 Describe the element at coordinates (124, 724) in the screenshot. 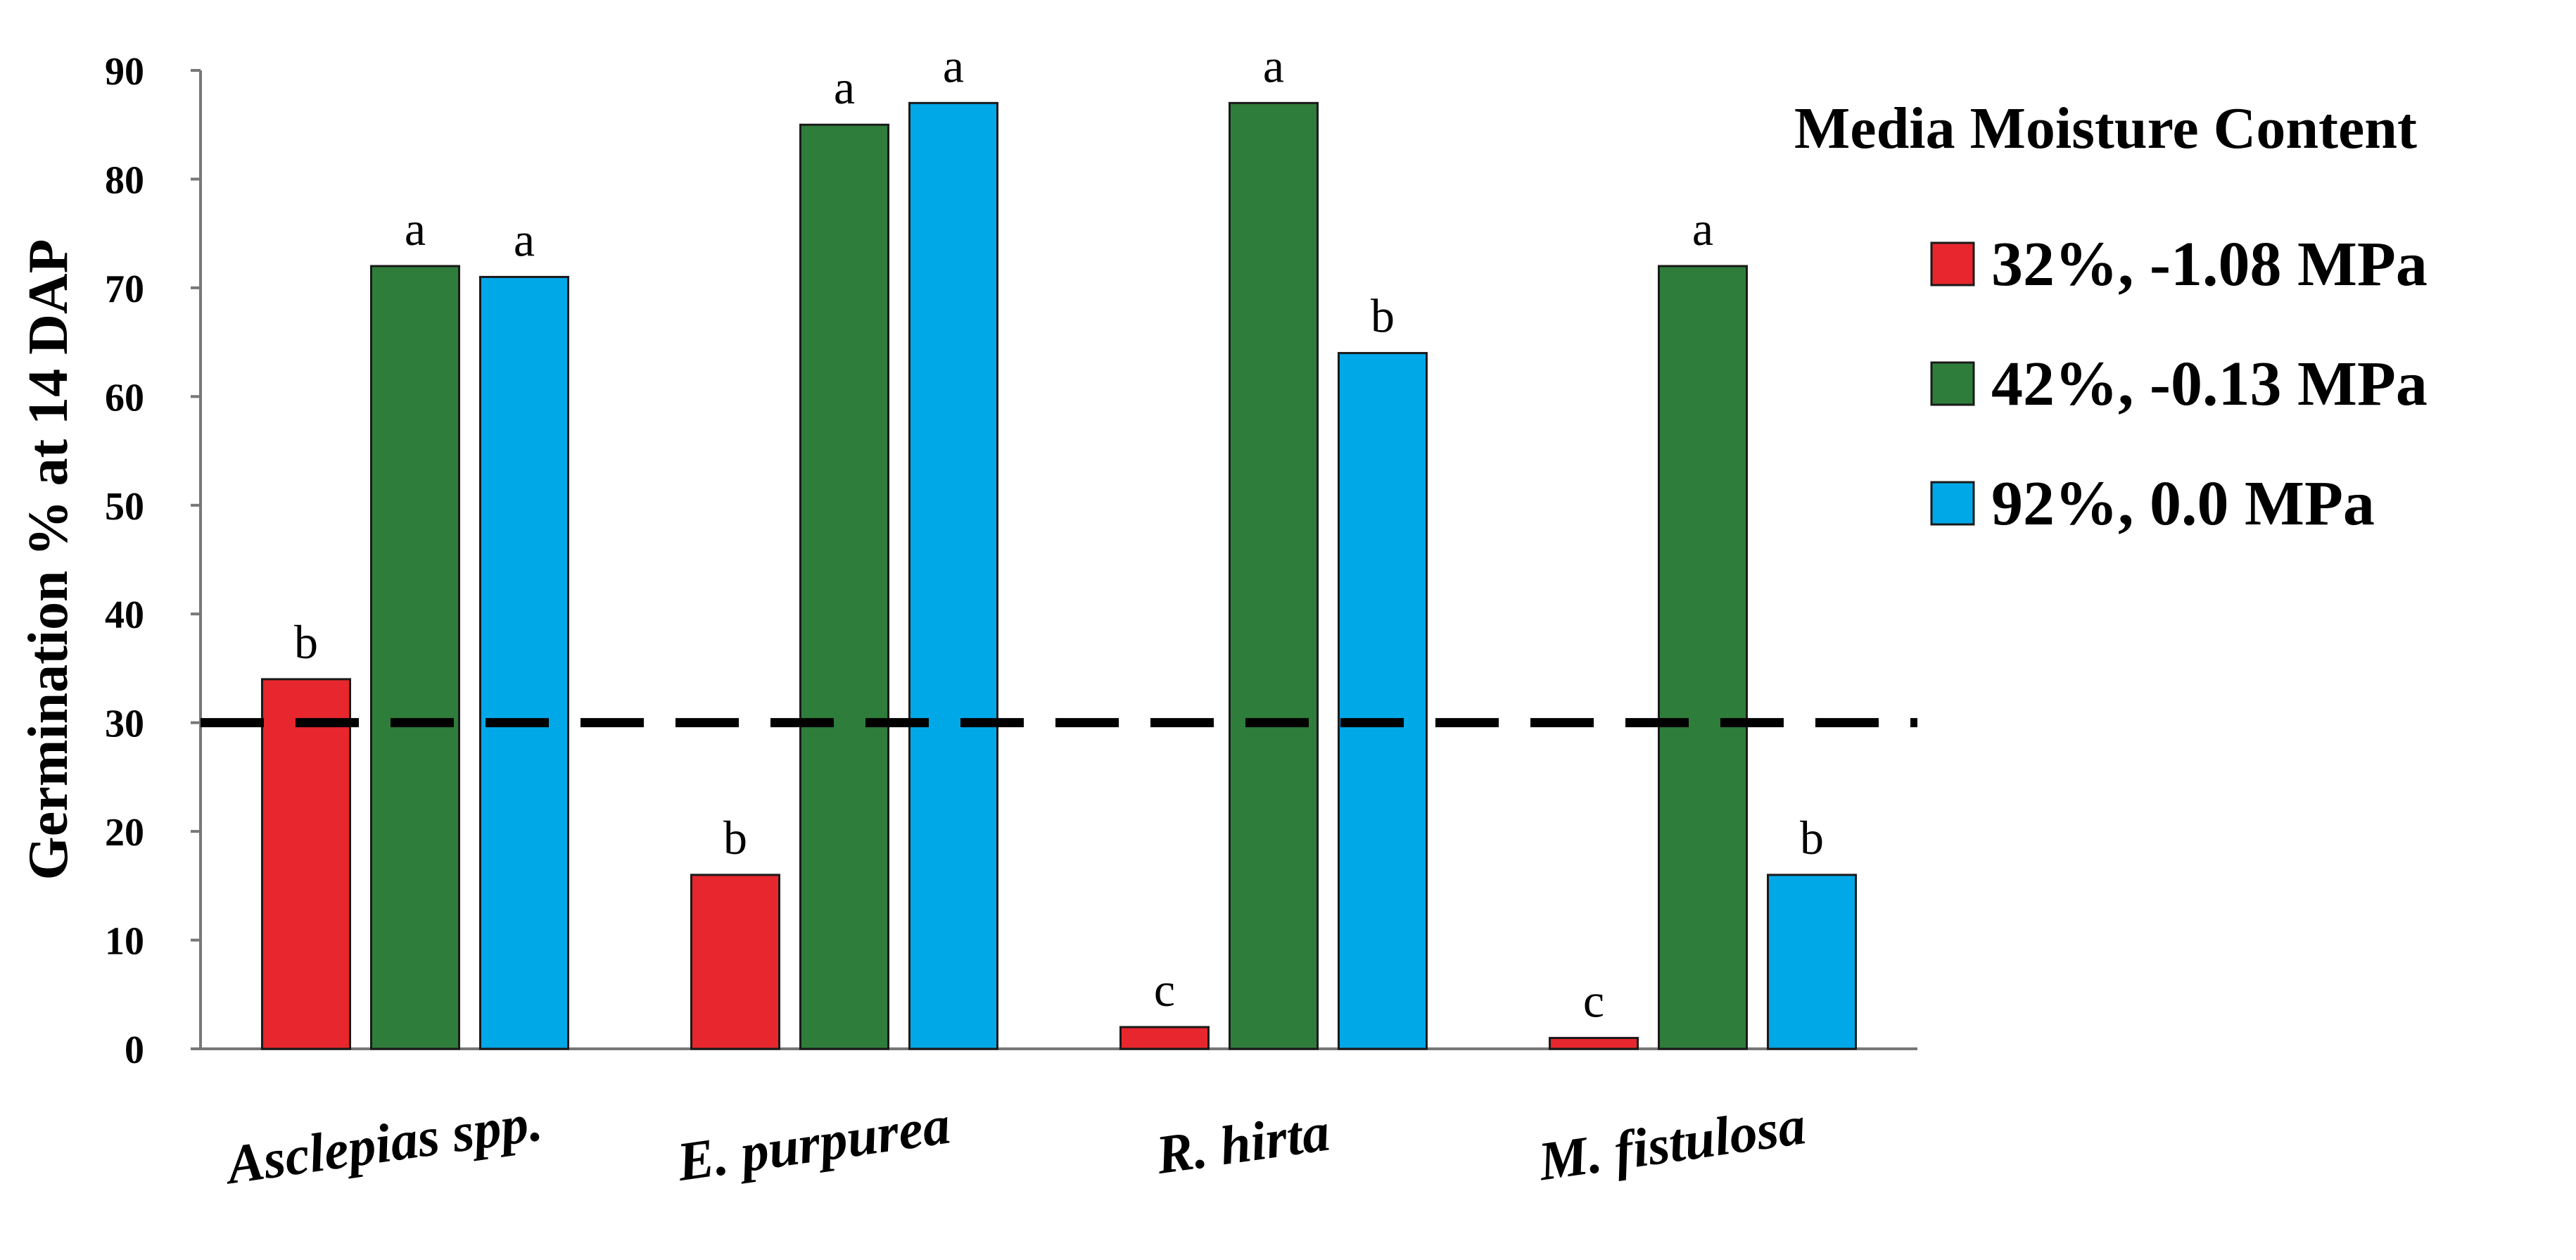

I see `y-tick-label: 30` at that location.